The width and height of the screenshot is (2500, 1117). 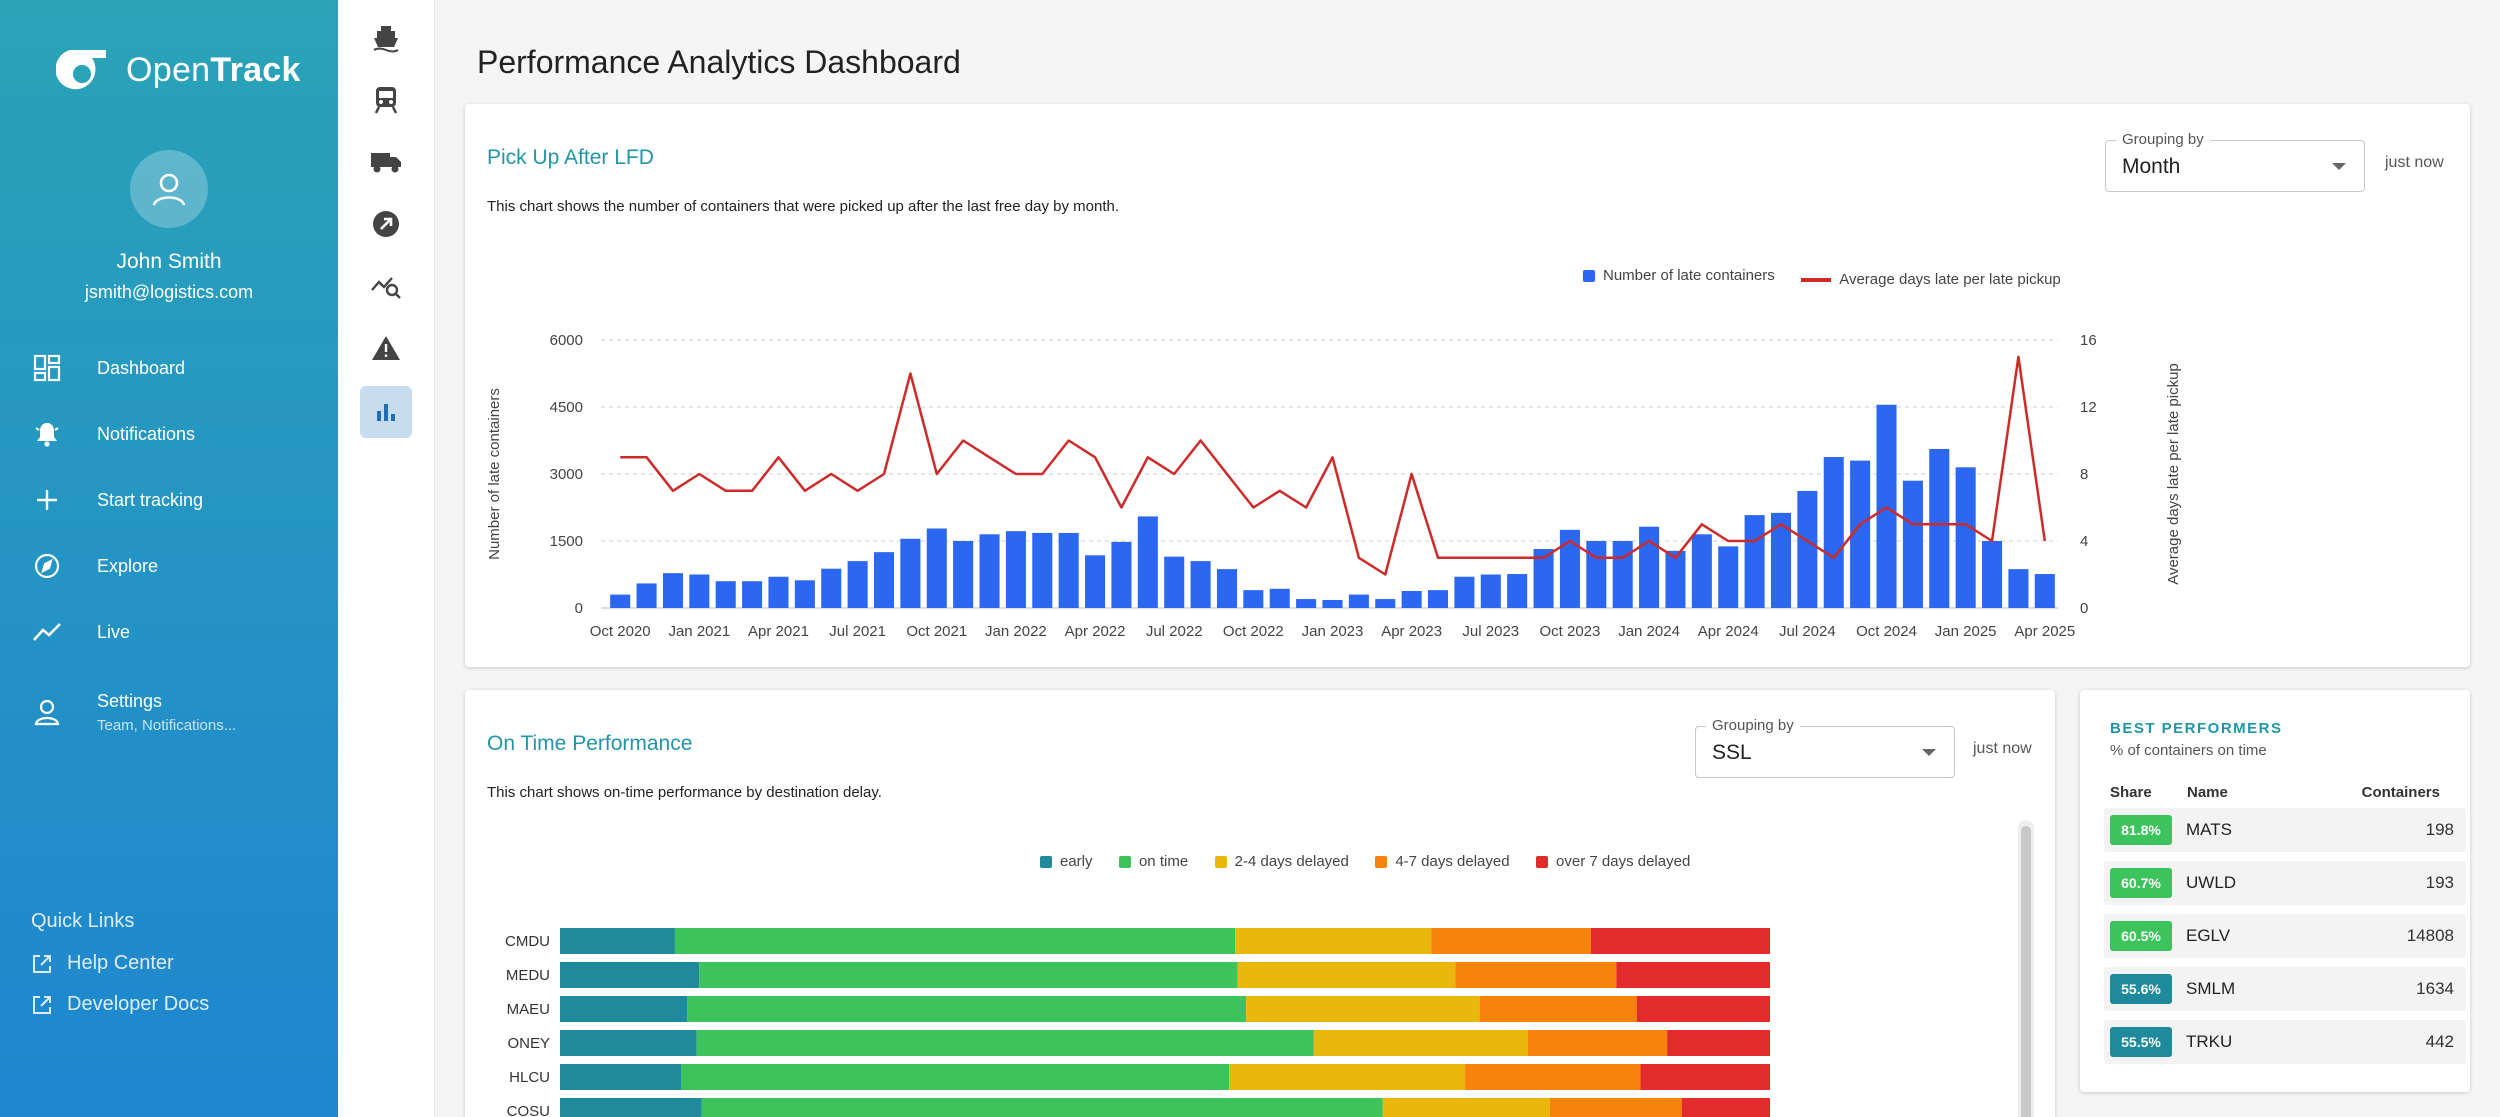 What do you see at coordinates (386, 38) in the screenshot?
I see `rail-button-ship` at bounding box center [386, 38].